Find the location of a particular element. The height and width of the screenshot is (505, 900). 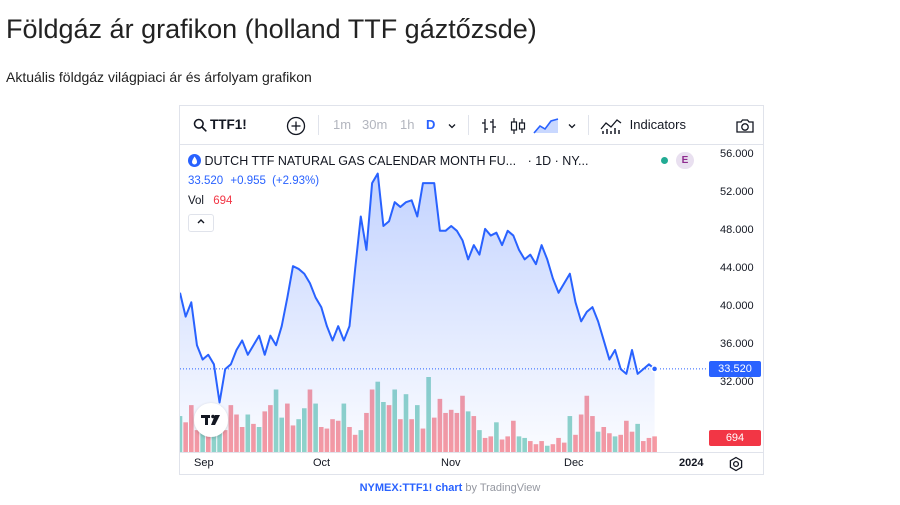

volume-label: Vol is located at coordinates (196, 201).